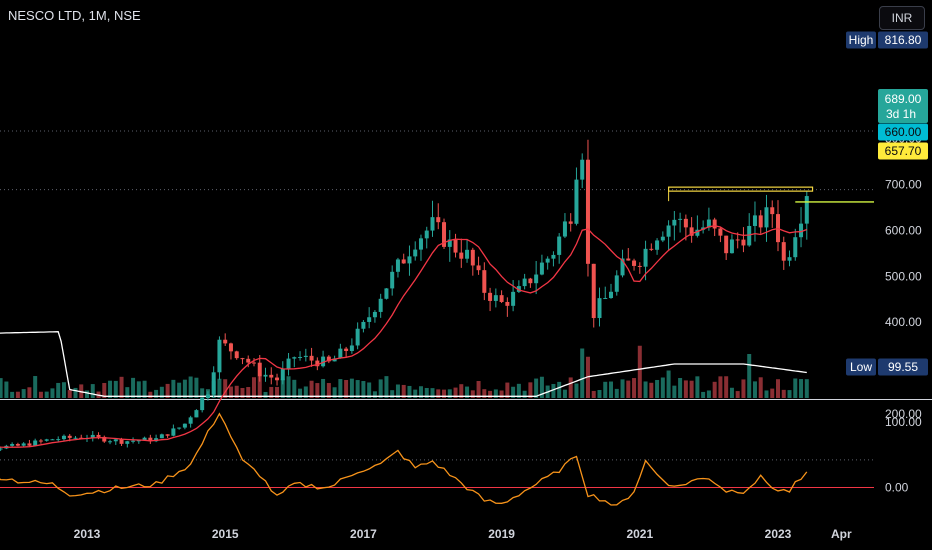 Image resolution: width=932 pixels, height=550 pixels. I want to click on bar-countdown: 3d 1h, so click(901, 114).